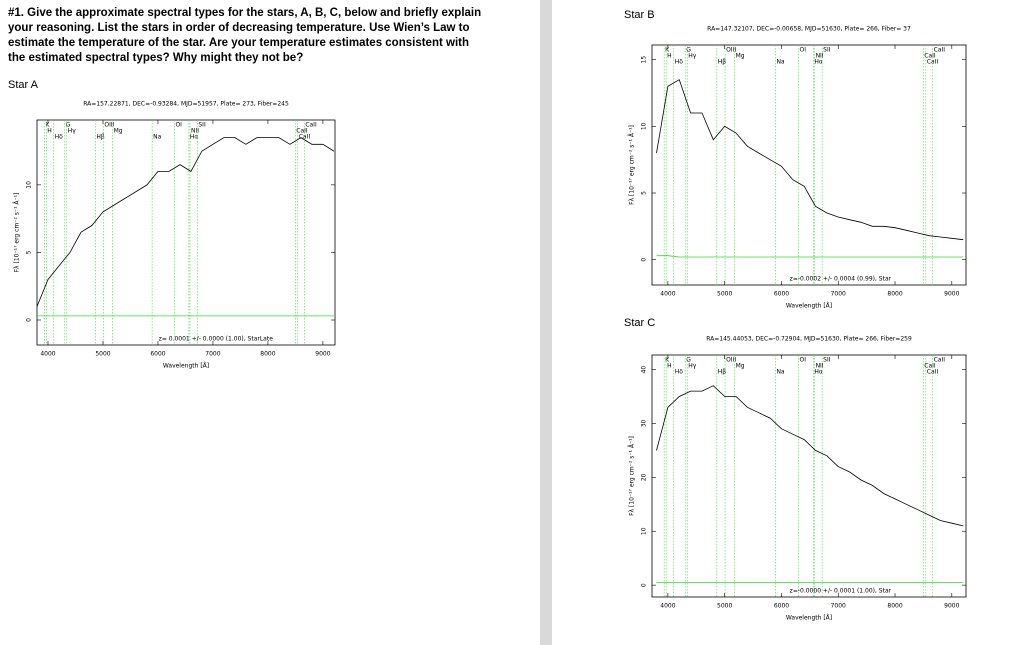  I want to click on y-tick-label: 30, so click(644, 423).